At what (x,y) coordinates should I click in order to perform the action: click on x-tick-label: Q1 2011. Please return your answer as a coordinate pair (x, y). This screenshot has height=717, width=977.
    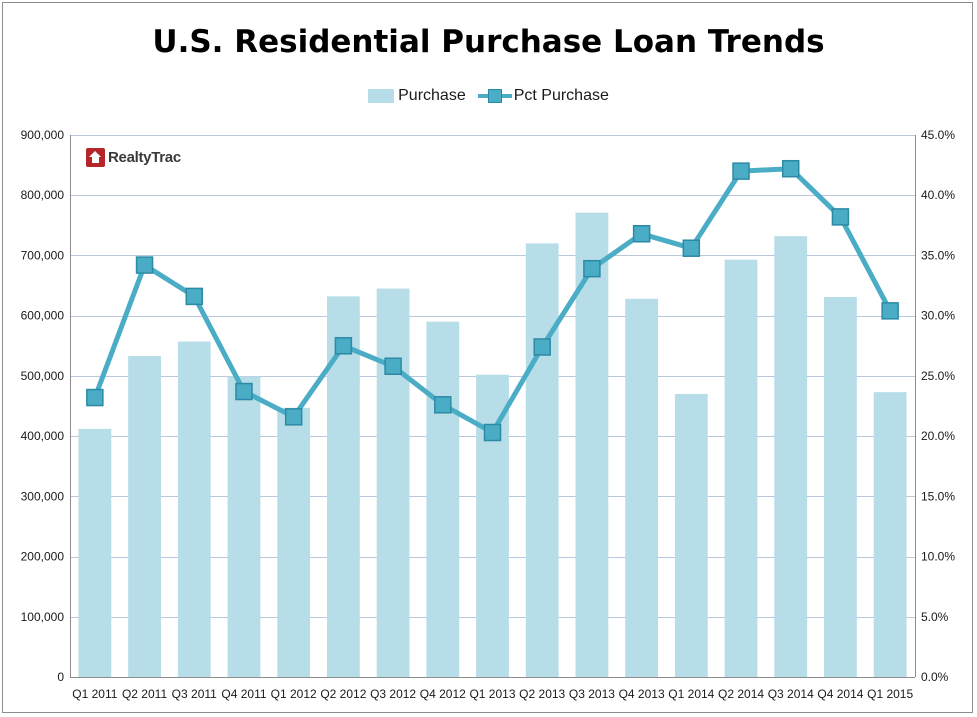
    Looking at the image, I should click on (94, 694).